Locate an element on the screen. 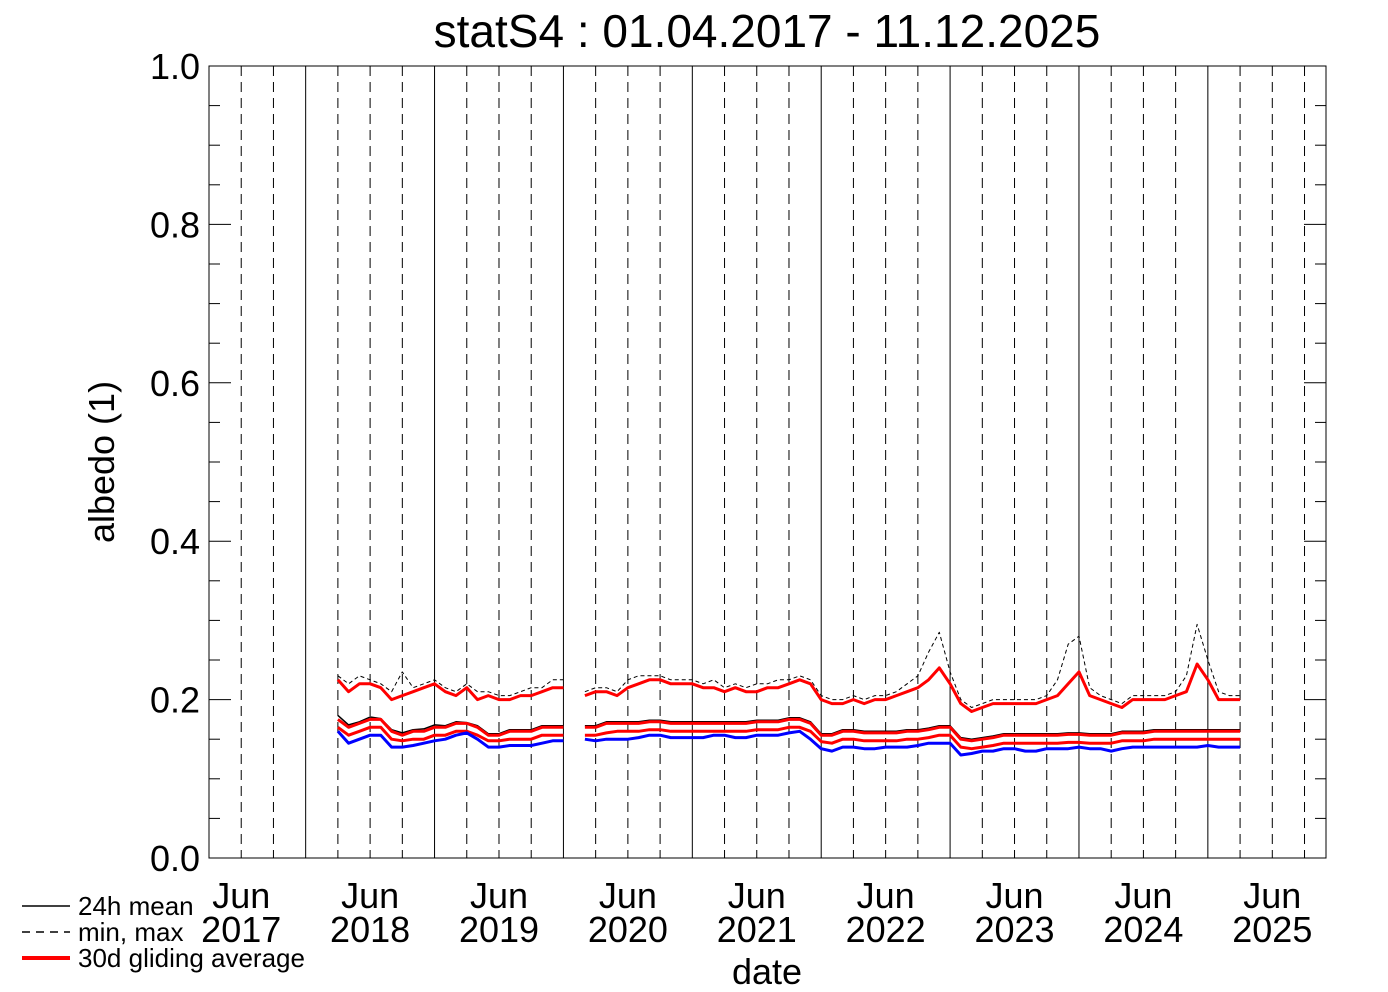  y-axis-label: albedo (1) is located at coordinates (101, 462).